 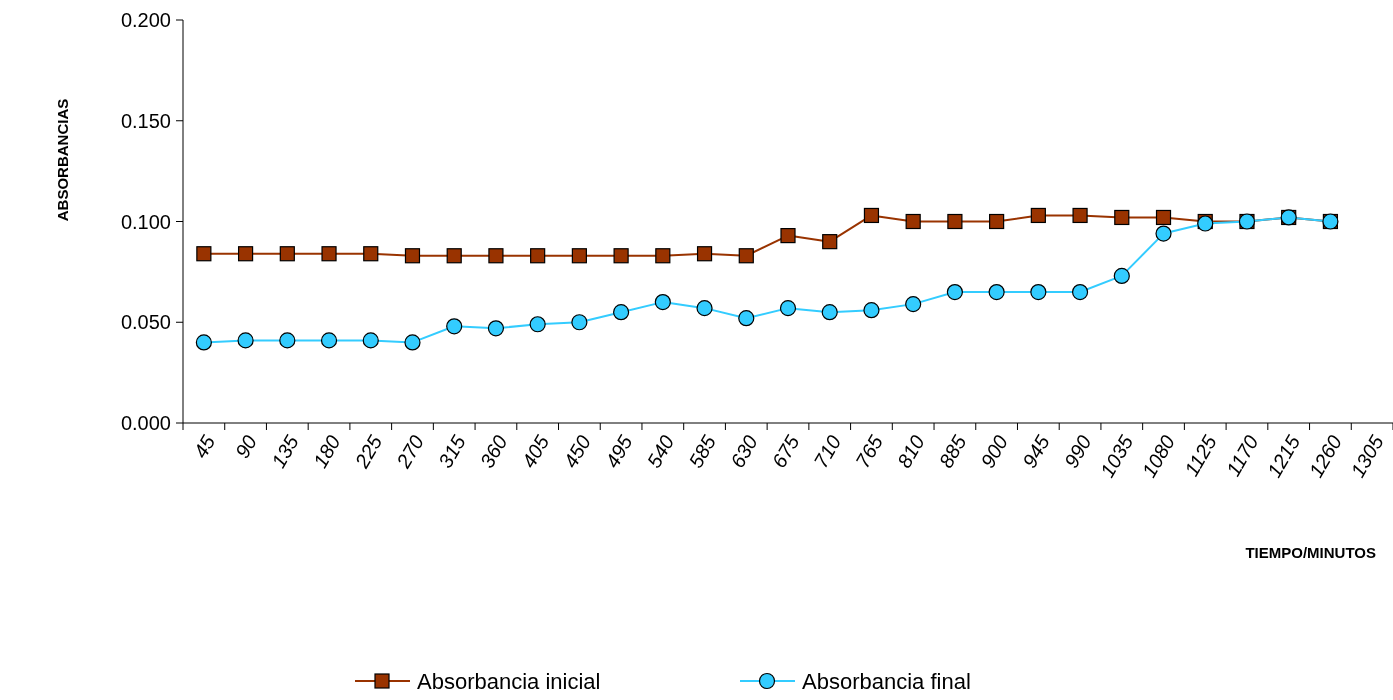 What do you see at coordinates (869, 451) in the screenshot?
I see `x-tick-label: 765` at bounding box center [869, 451].